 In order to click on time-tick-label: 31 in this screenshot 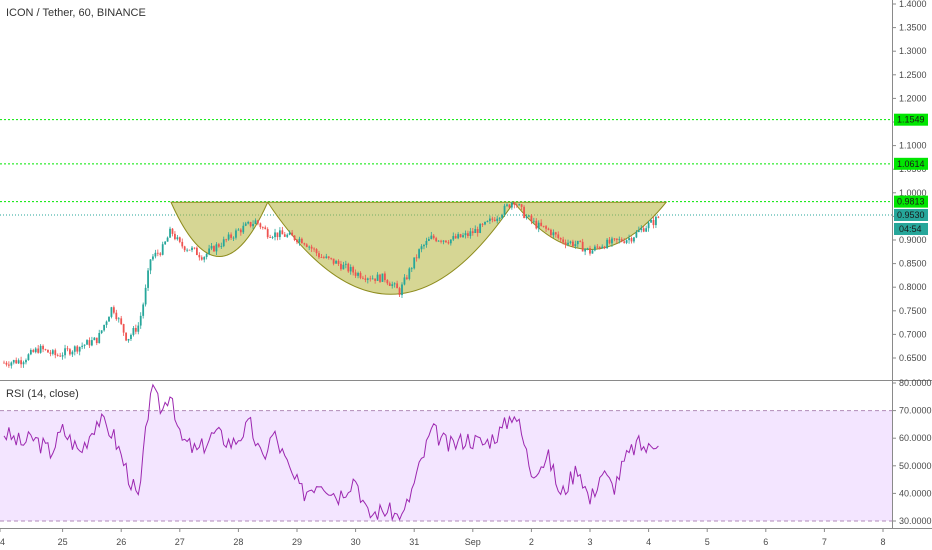, I will do `click(414, 542)`.